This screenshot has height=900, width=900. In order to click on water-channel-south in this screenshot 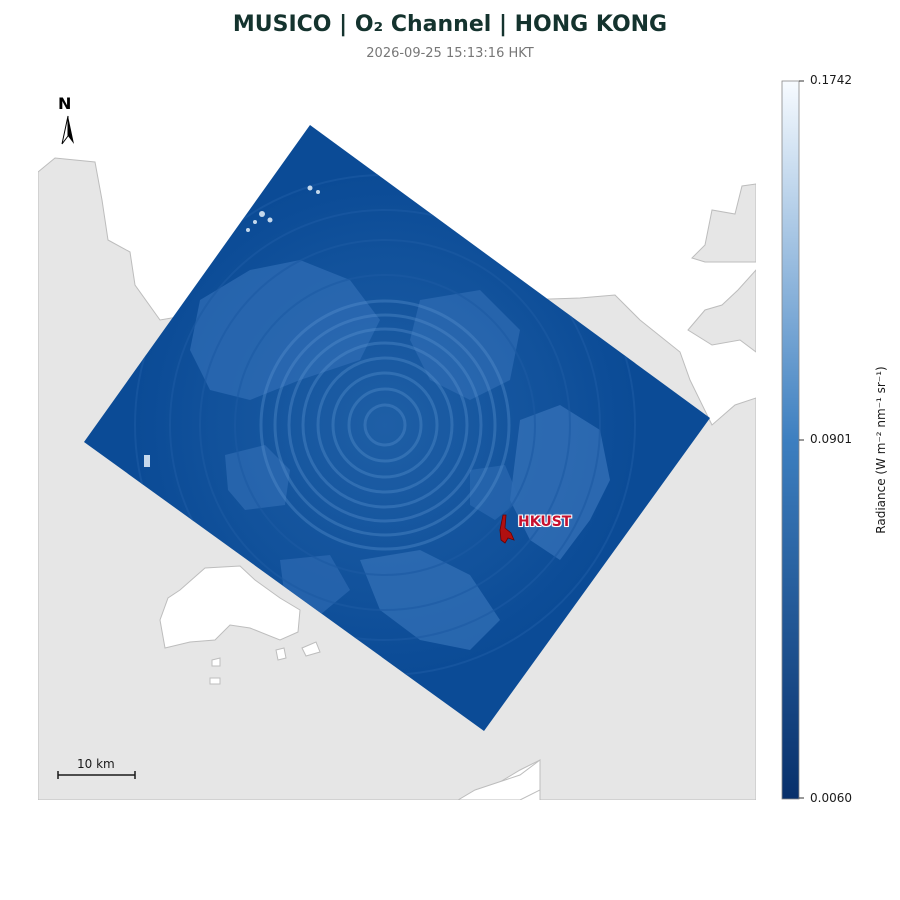, I will do `click(230, 607)`.